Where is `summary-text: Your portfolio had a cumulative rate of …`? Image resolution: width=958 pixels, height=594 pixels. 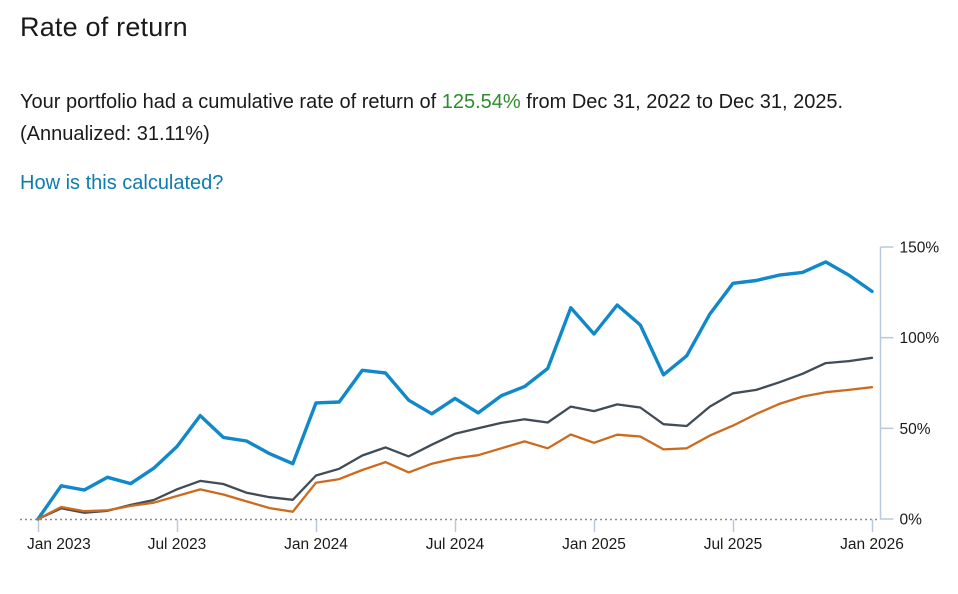 summary-text: Your portfolio had a cumulative rate of … is located at coordinates (478, 118).